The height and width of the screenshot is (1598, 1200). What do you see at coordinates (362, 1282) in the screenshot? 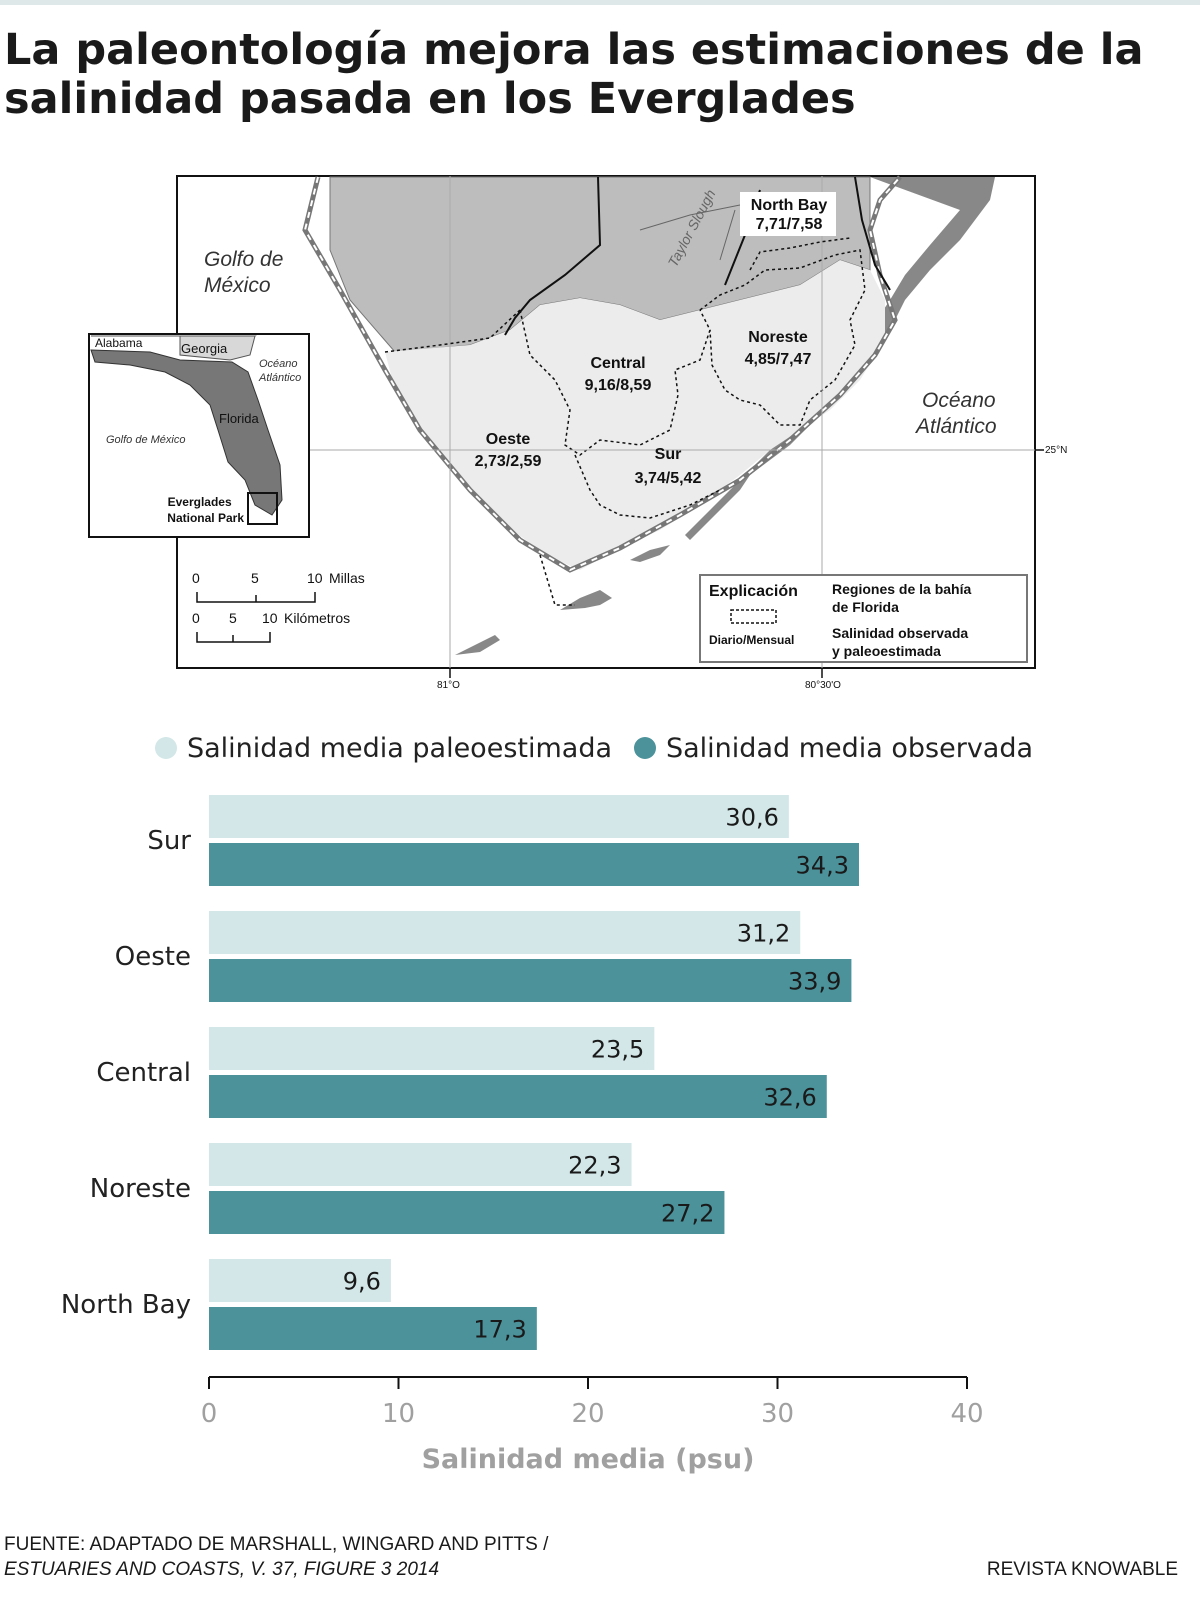
I see `bar-value-label: 9,6` at bounding box center [362, 1282].